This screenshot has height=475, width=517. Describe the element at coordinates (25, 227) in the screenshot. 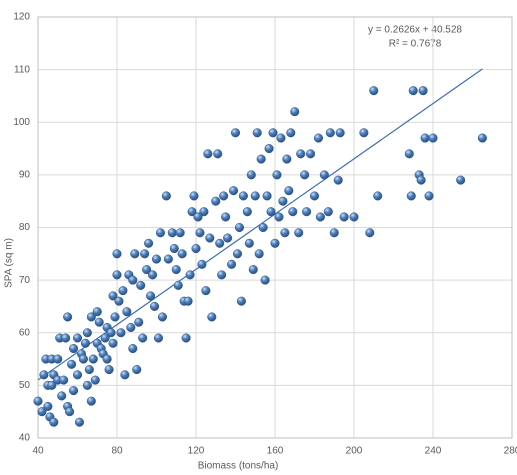

I see `y-tick-label: 80` at that location.